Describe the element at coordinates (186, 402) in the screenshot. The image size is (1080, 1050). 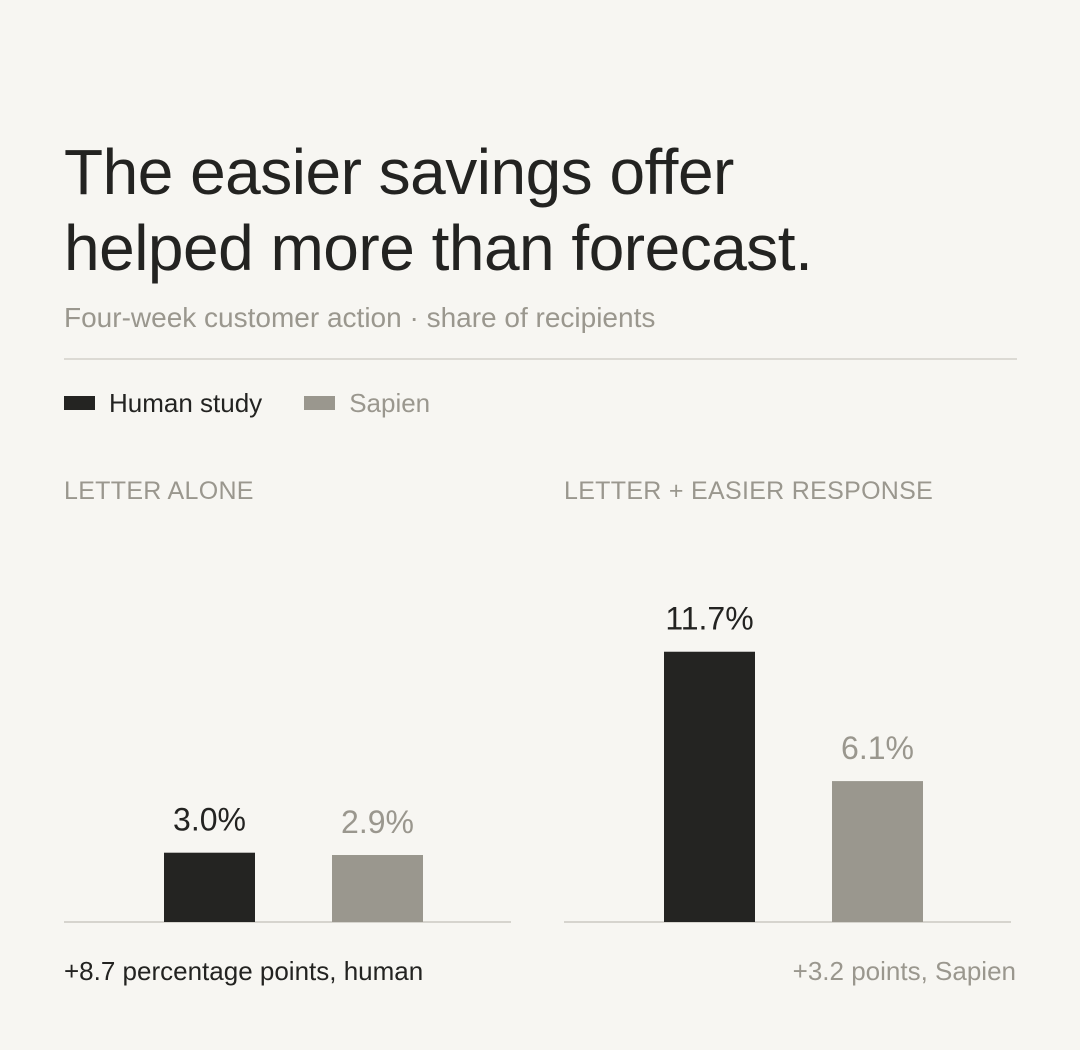
I see `legend-label-human: Human study` at that location.